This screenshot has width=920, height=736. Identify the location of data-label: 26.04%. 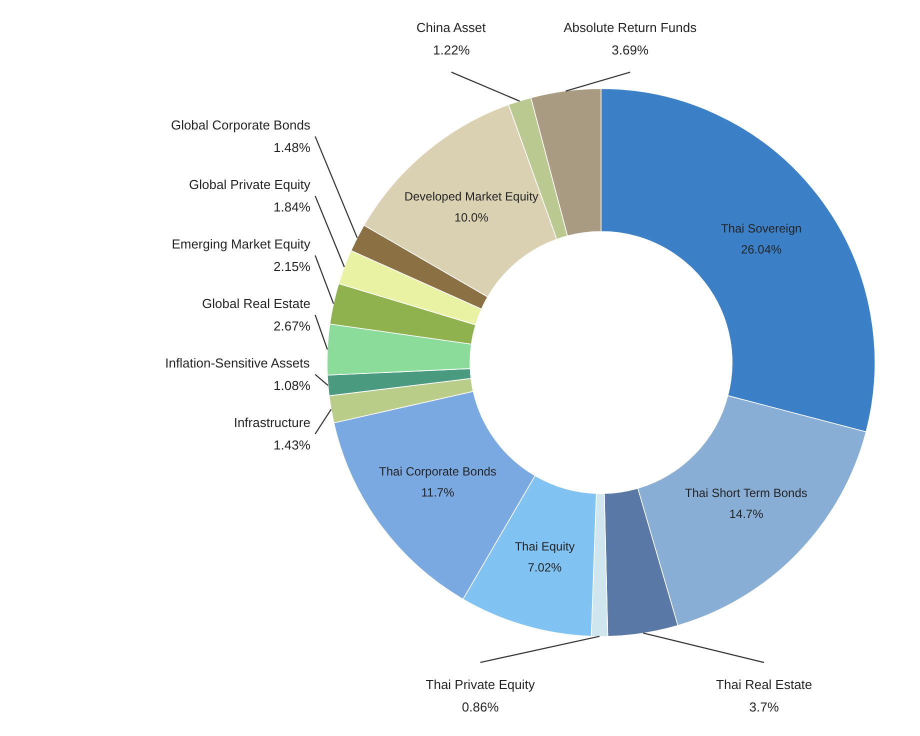
(761, 249).